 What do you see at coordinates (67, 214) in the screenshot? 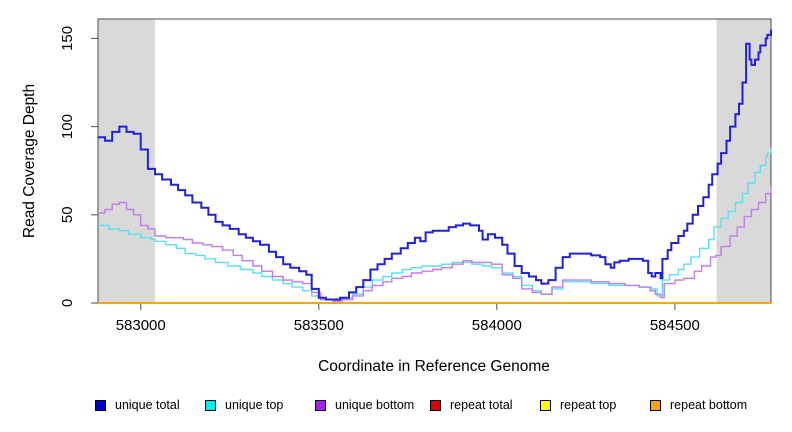
I see `y-tick-label: 50` at bounding box center [67, 214].